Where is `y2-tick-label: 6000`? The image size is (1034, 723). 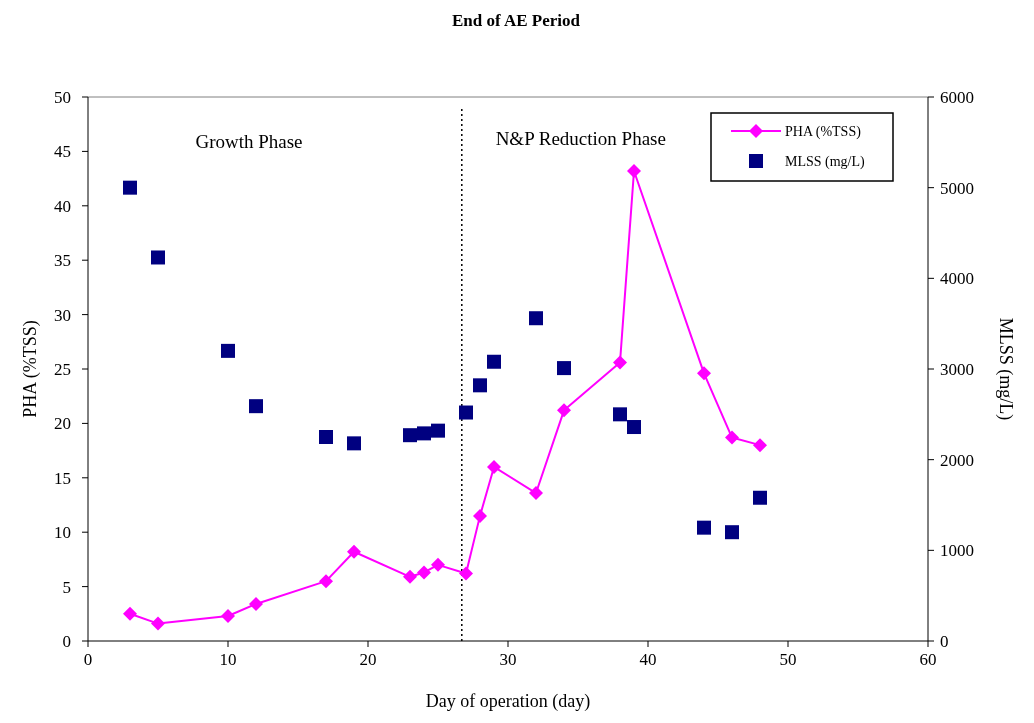
y2-tick-label: 6000 is located at coordinates (957, 97).